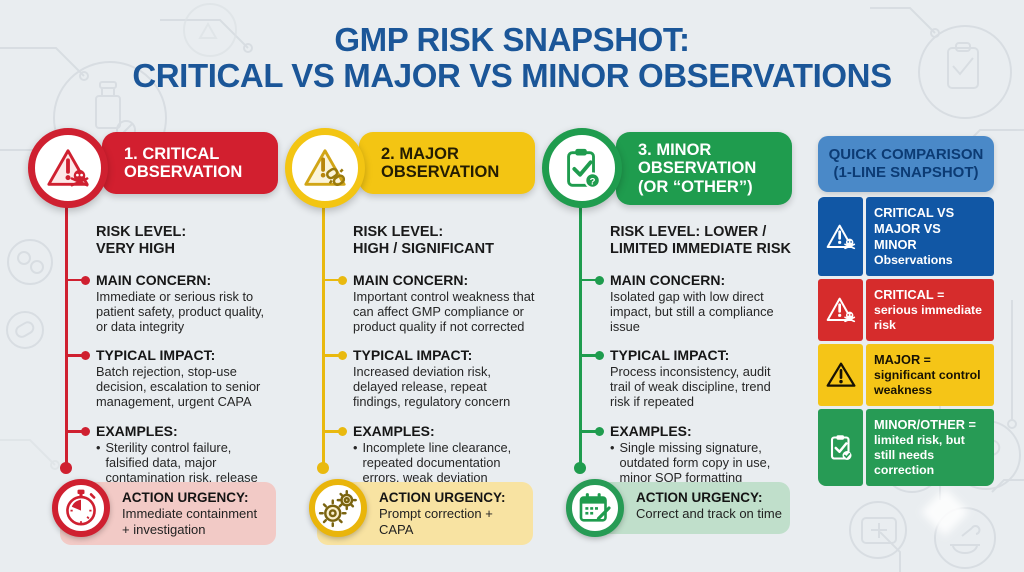  What do you see at coordinates (66, 340) in the screenshot?
I see `critical-connector-line` at bounding box center [66, 340].